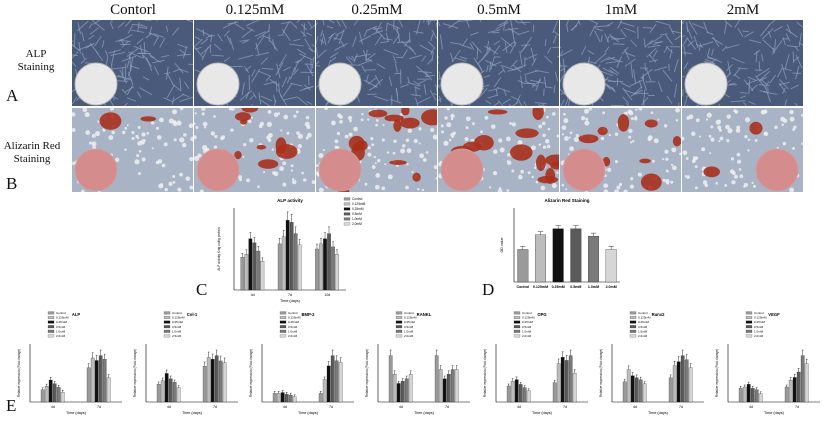 This screenshot has height=422, width=824. I want to click on chart-title: ALP, so click(76, 314).